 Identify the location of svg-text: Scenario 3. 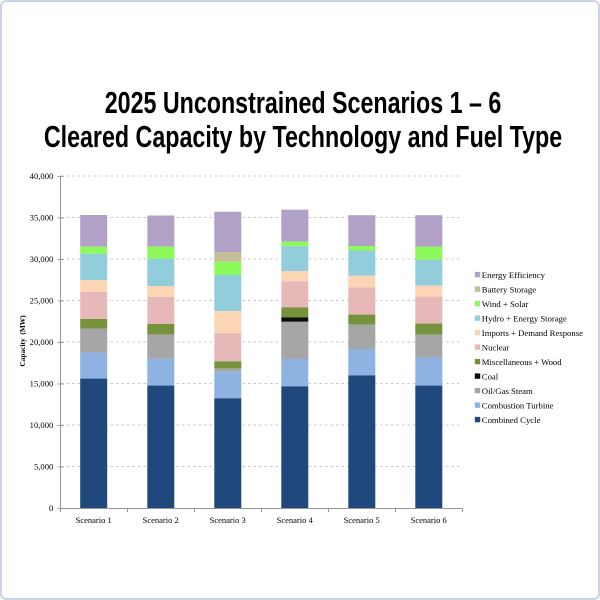
(228, 520).